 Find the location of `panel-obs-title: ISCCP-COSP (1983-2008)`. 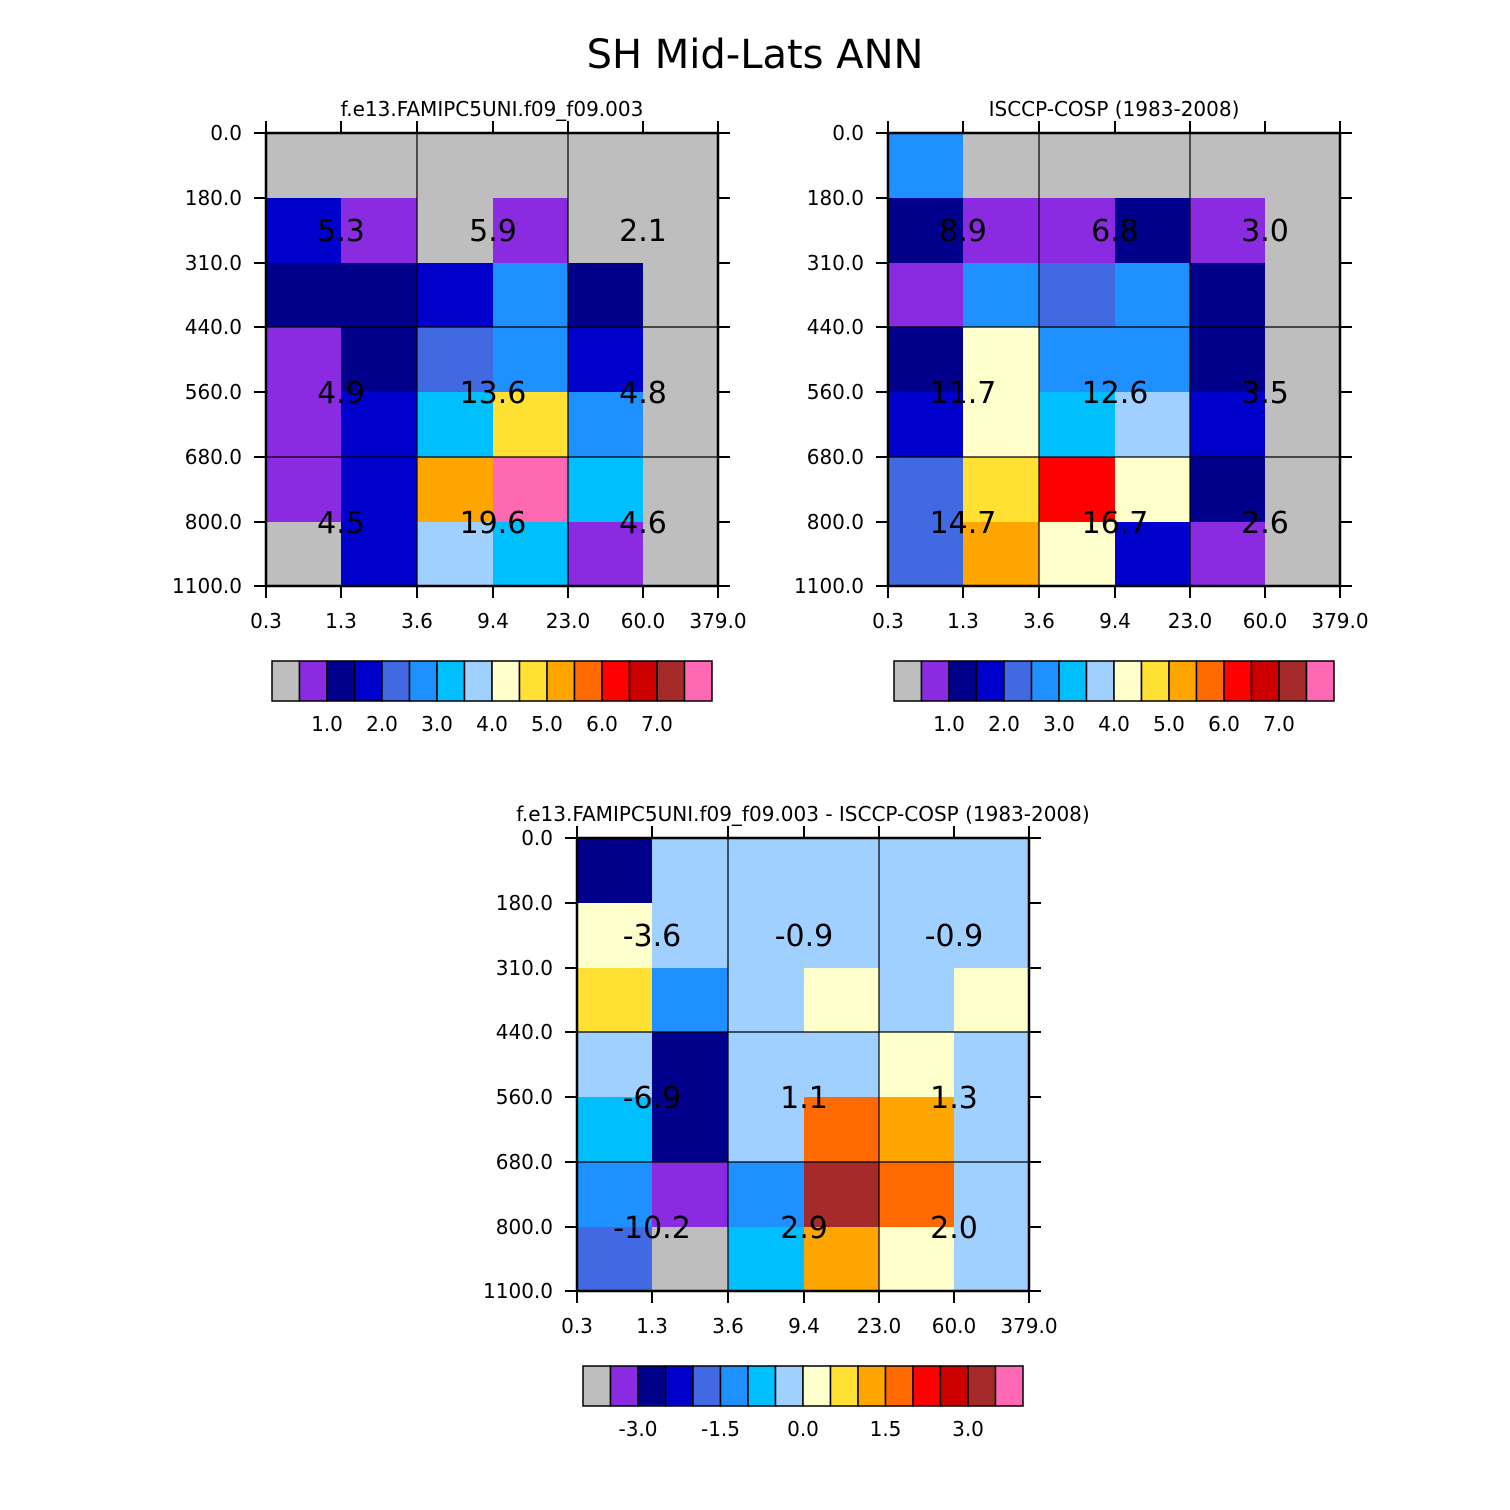

panel-obs-title: ISCCP-COSP (1983-2008) is located at coordinates (1114, 109).